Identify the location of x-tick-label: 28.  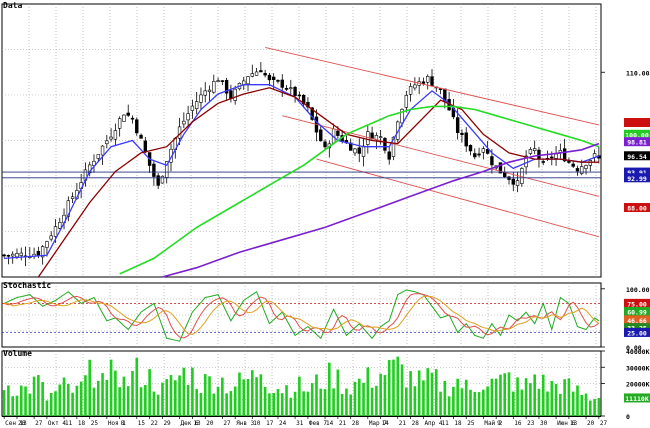
(416, 423).